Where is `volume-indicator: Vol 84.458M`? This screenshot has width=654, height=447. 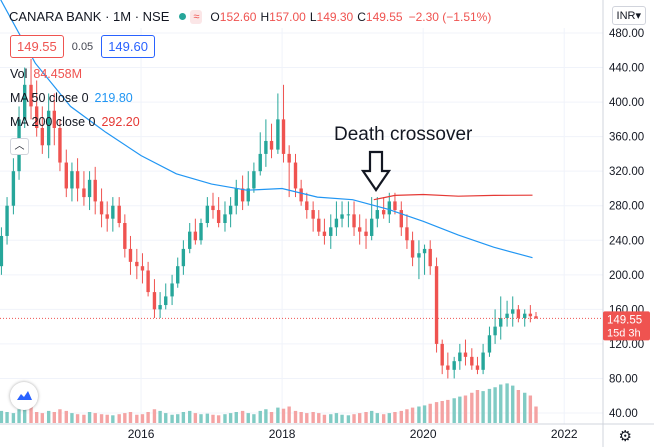
volume-indicator: Vol 84.458M is located at coordinates (46, 74).